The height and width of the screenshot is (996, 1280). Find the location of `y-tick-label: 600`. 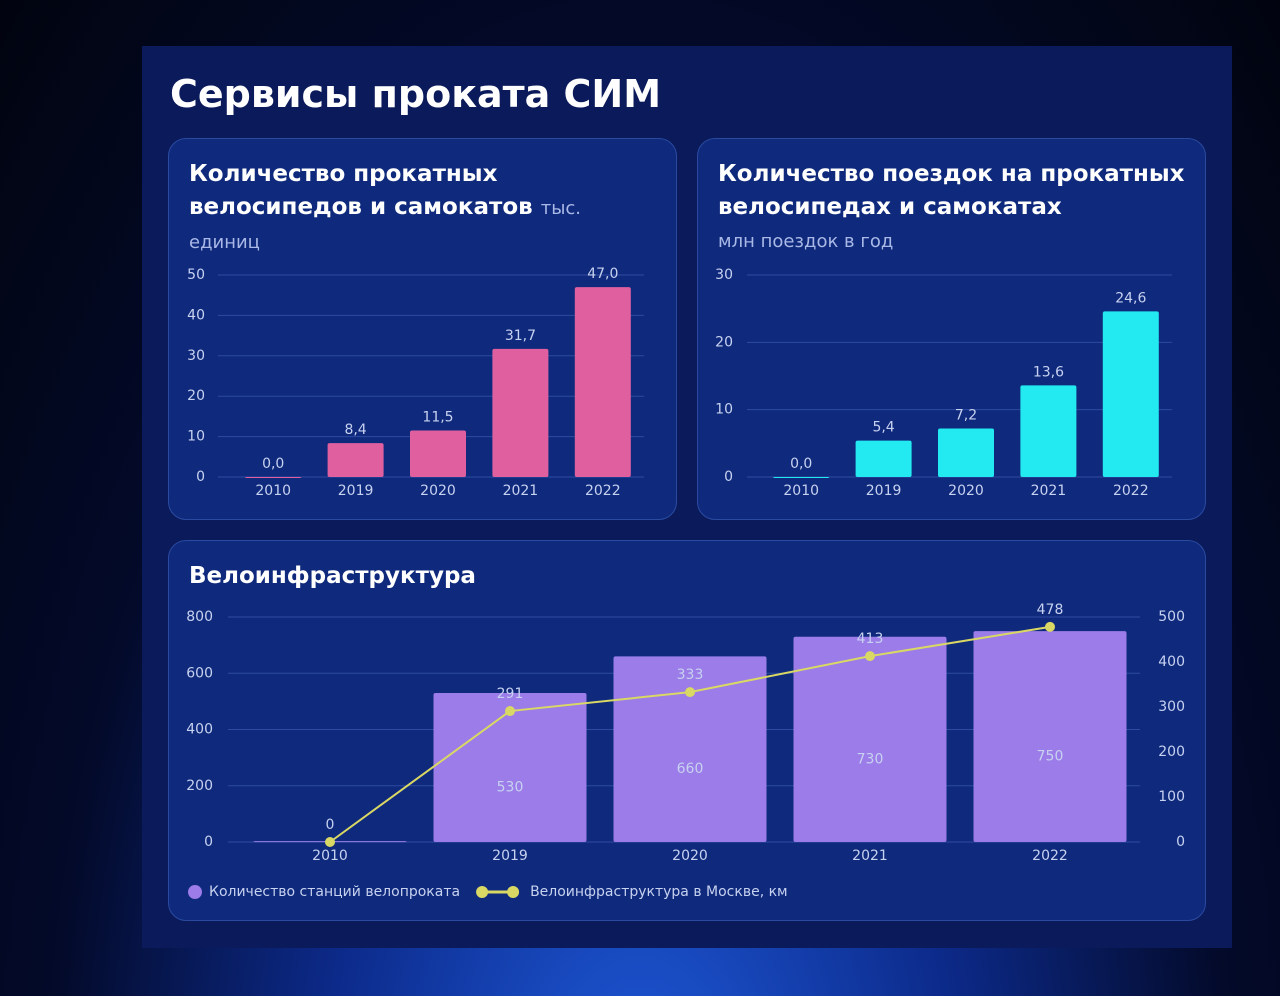

y-tick-label: 600 is located at coordinates (199, 673).